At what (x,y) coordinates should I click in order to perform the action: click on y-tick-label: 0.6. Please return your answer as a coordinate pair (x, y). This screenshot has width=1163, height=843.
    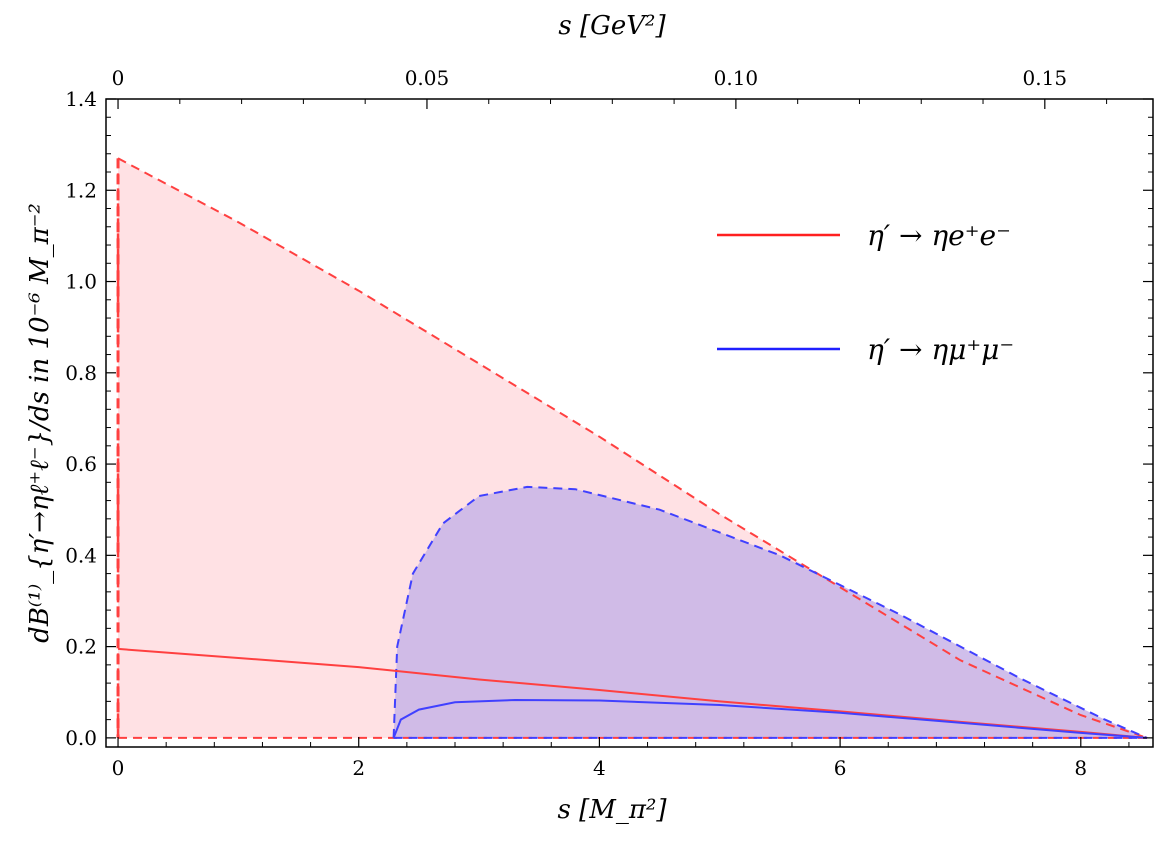
    Looking at the image, I should click on (81, 464).